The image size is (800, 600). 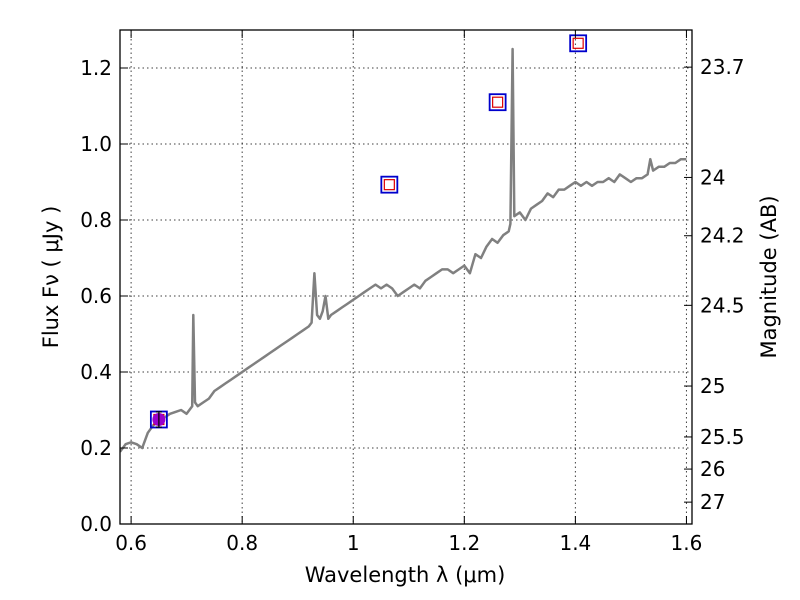 I want to click on magnitude-tick-label: 27, so click(x=712, y=502).